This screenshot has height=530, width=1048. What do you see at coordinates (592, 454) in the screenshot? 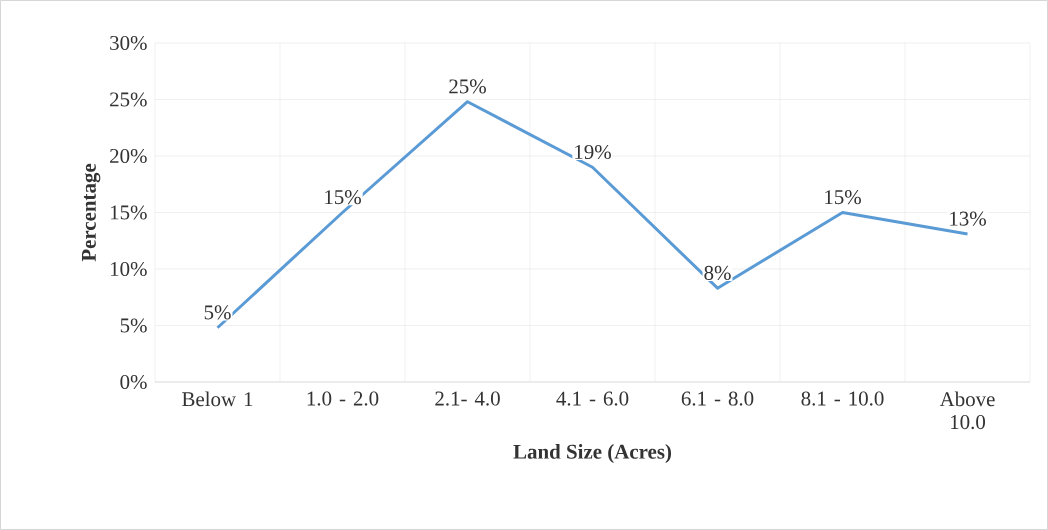
I see `x-axis-title: Land Size (Acres)` at bounding box center [592, 454].